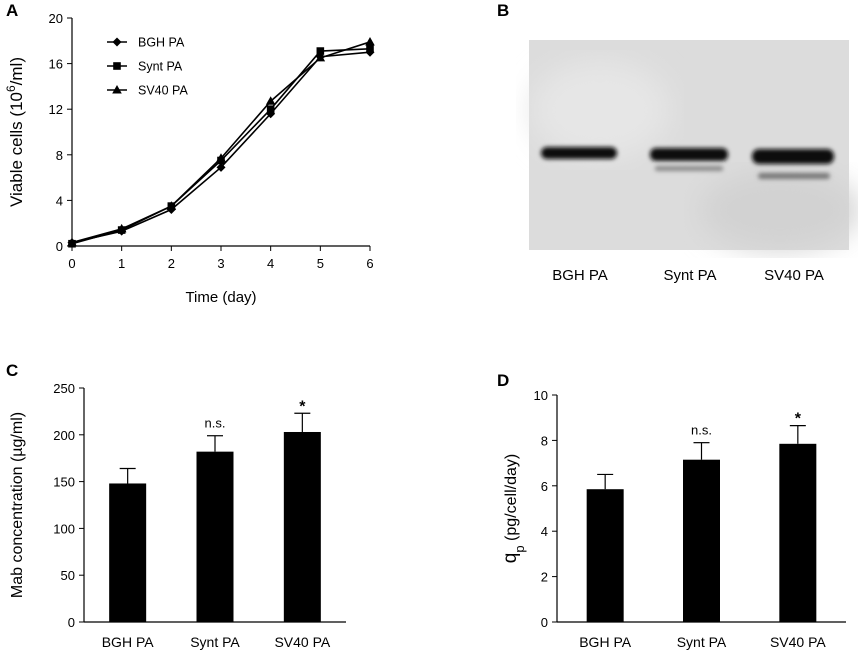 The height and width of the screenshot is (656, 858). What do you see at coordinates (220, 297) in the screenshot?
I see `x-axis-label: Time (day)` at bounding box center [220, 297].